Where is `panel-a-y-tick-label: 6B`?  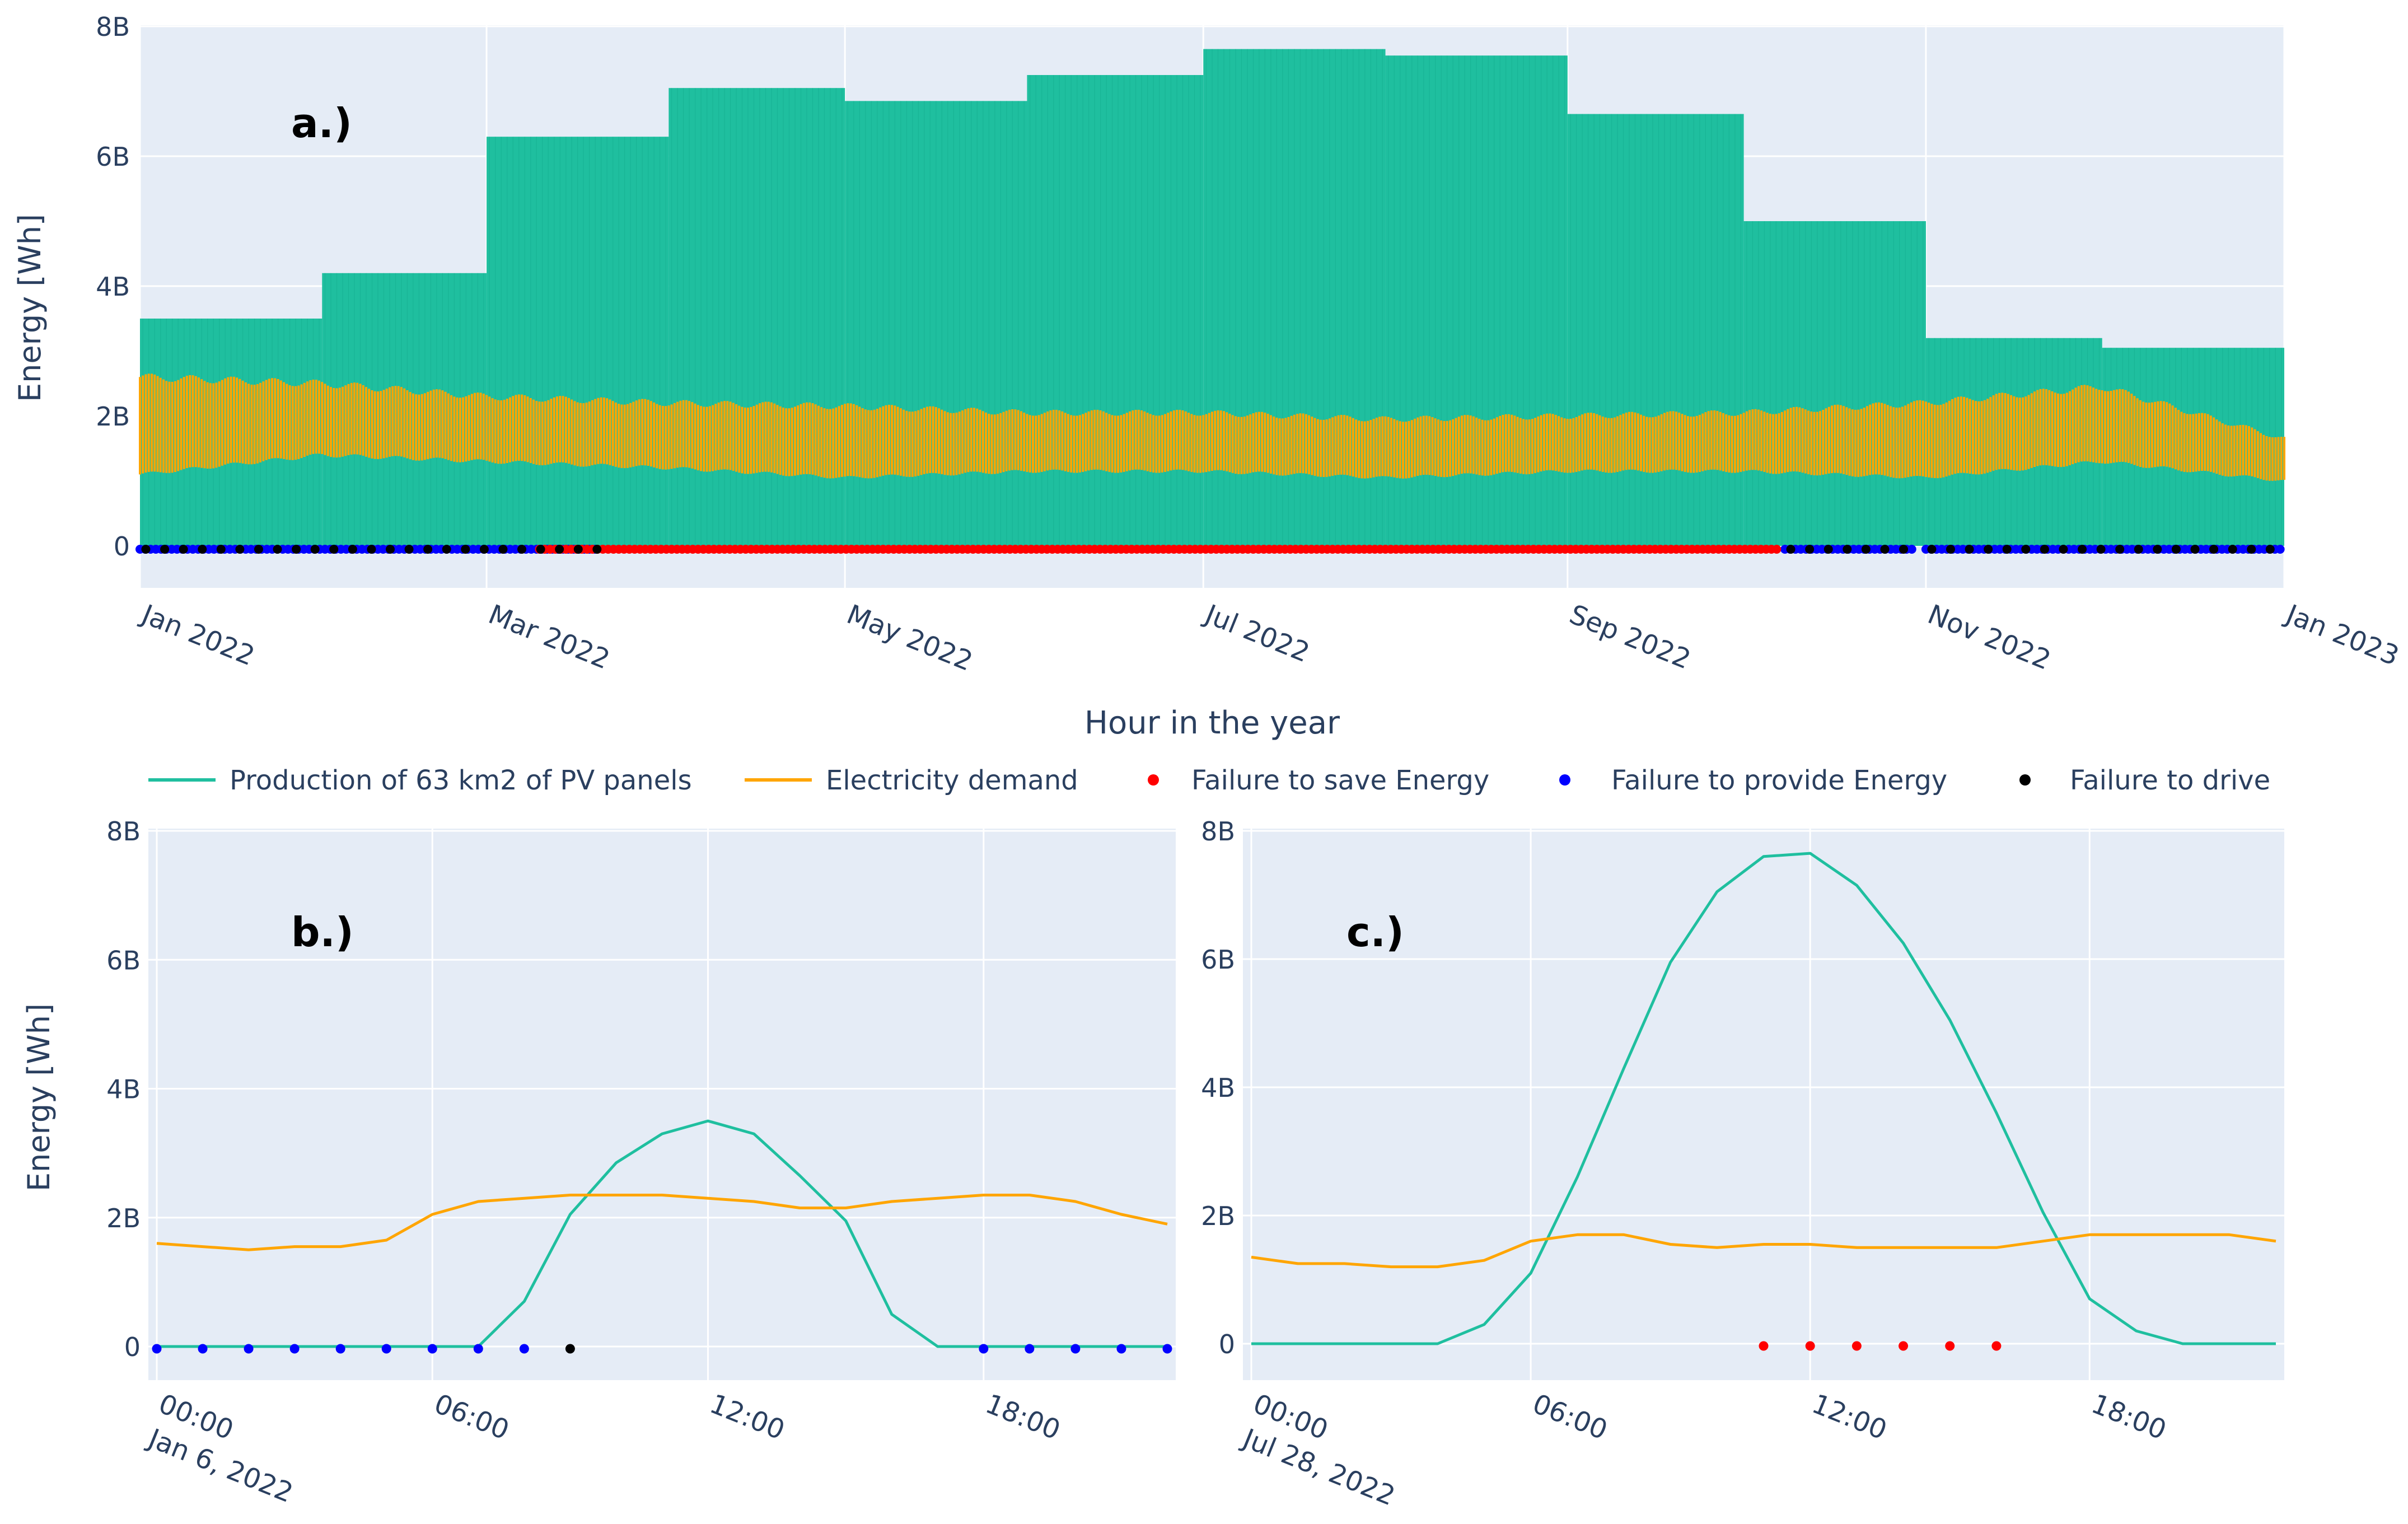 panel-a-y-tick-label: 6B is located at coordinates (113, 157).